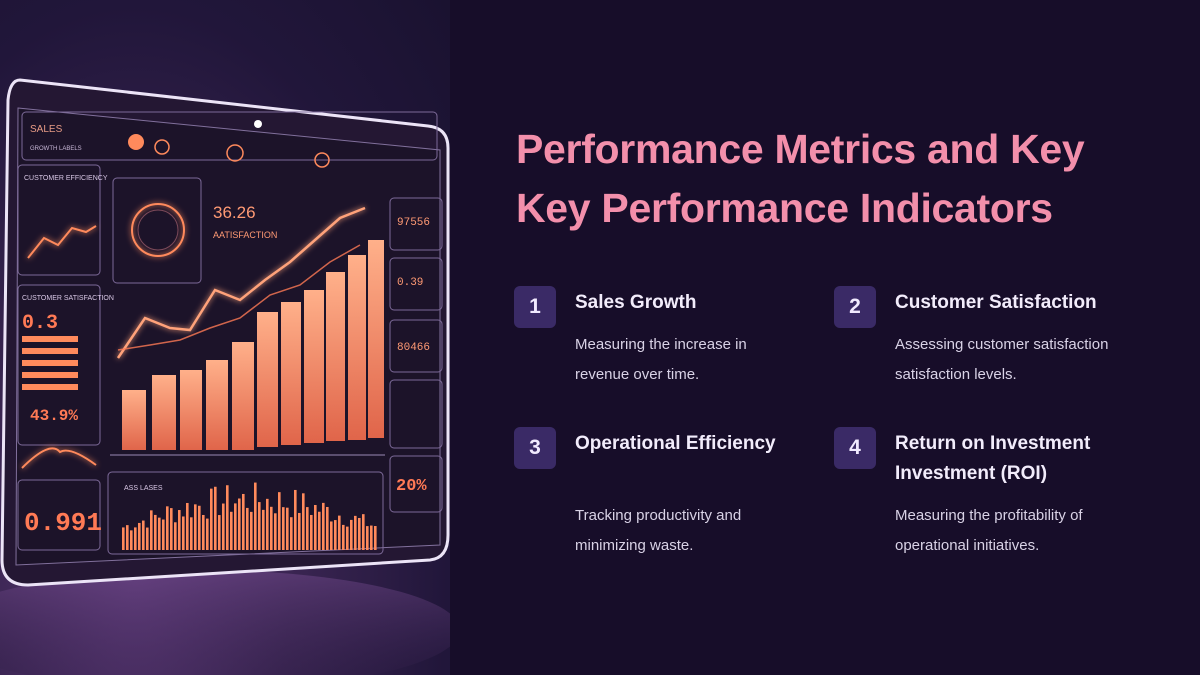 Image resolution: width=1200 pixels, height=675 pixels. What do you see at coordinates (855, 448) in the screenshot?
I see `number-badge: 4` at bounding box center [855, 448].